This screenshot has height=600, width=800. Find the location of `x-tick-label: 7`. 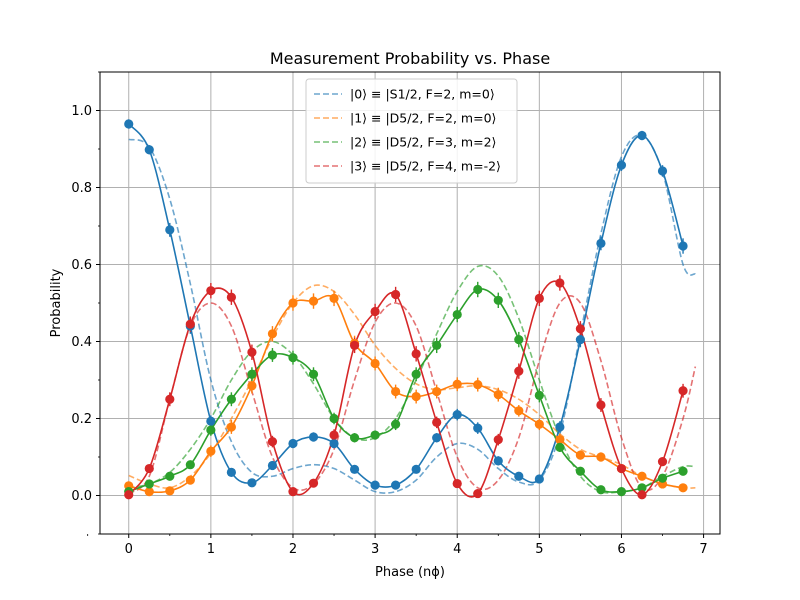

x-tick-label: 7 is located at coordinates (703, 549).